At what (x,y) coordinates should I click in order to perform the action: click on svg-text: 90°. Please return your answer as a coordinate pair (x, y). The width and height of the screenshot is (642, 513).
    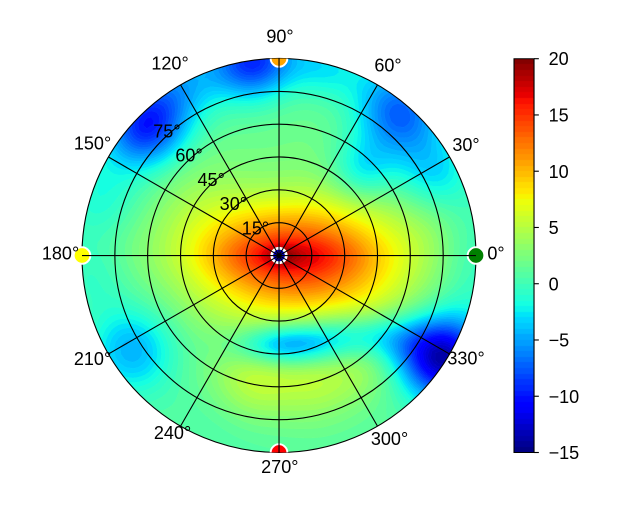
    Looking at the image, I should click on (279, 37).